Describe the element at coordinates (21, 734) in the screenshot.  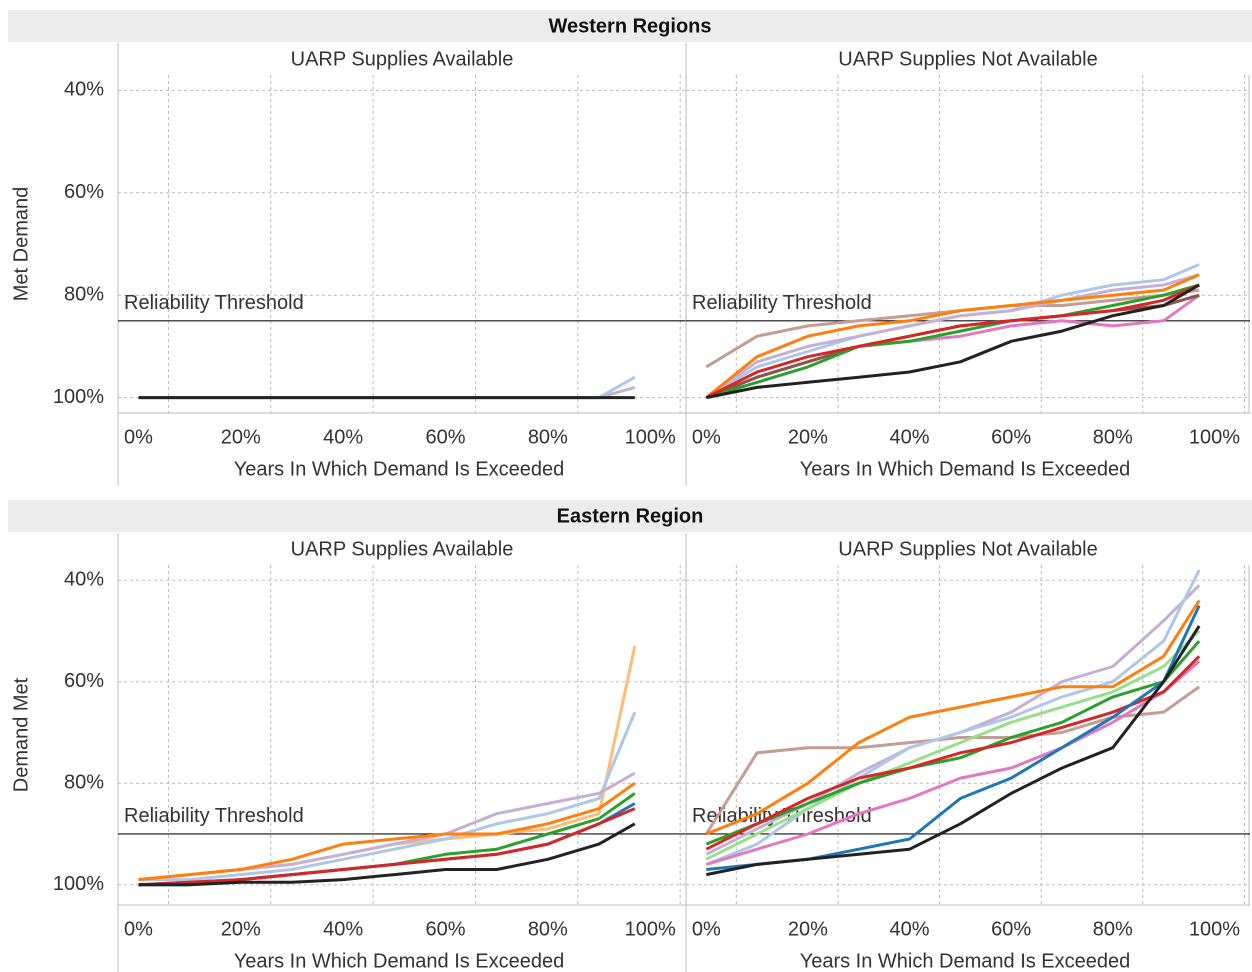
I see `y-axis-title: Demand Met` at that location.